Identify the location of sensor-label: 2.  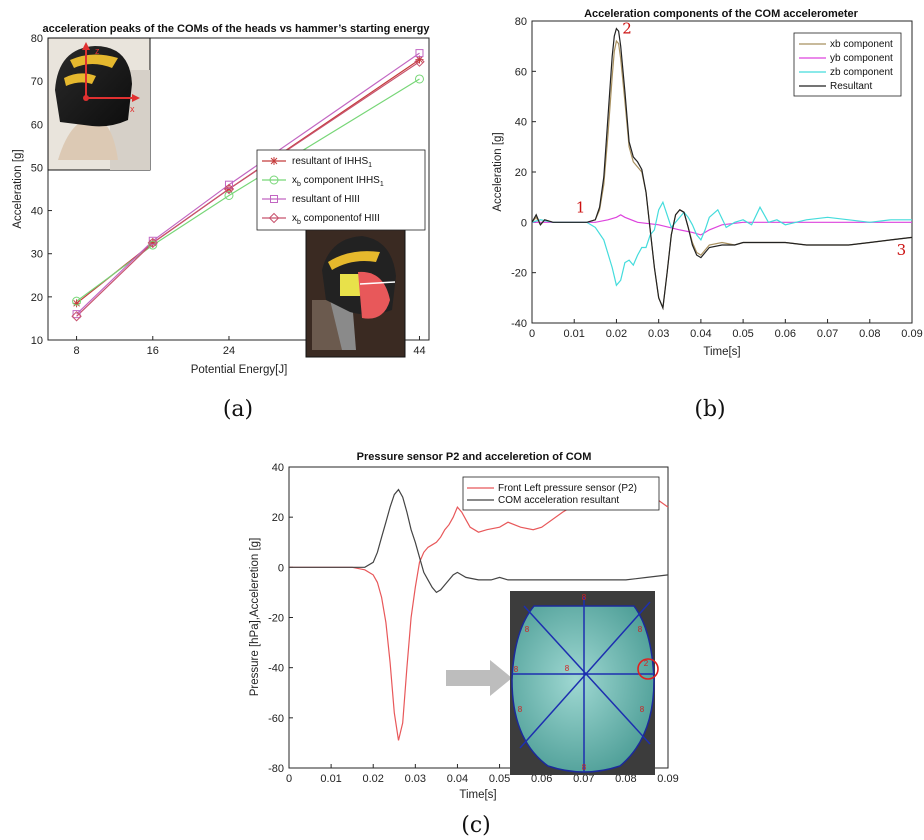
(646, 663).